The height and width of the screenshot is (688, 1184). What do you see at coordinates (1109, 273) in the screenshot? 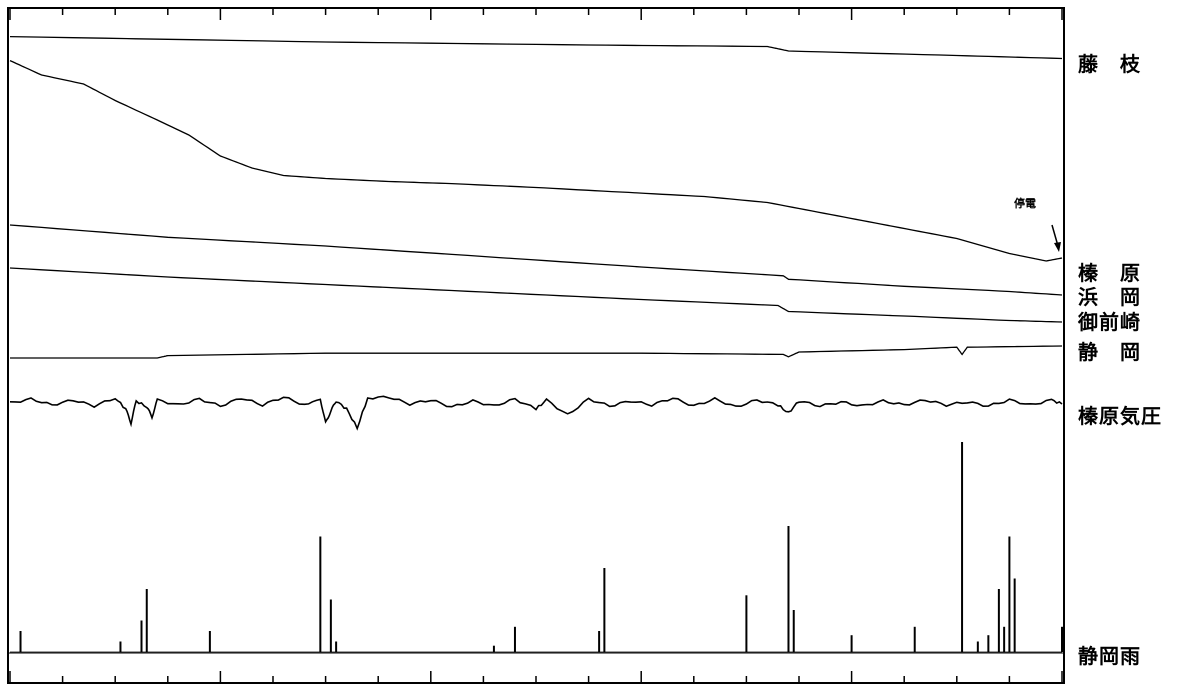
I see `label-haibara: 榛 原` at bounding box center [1109, 273].